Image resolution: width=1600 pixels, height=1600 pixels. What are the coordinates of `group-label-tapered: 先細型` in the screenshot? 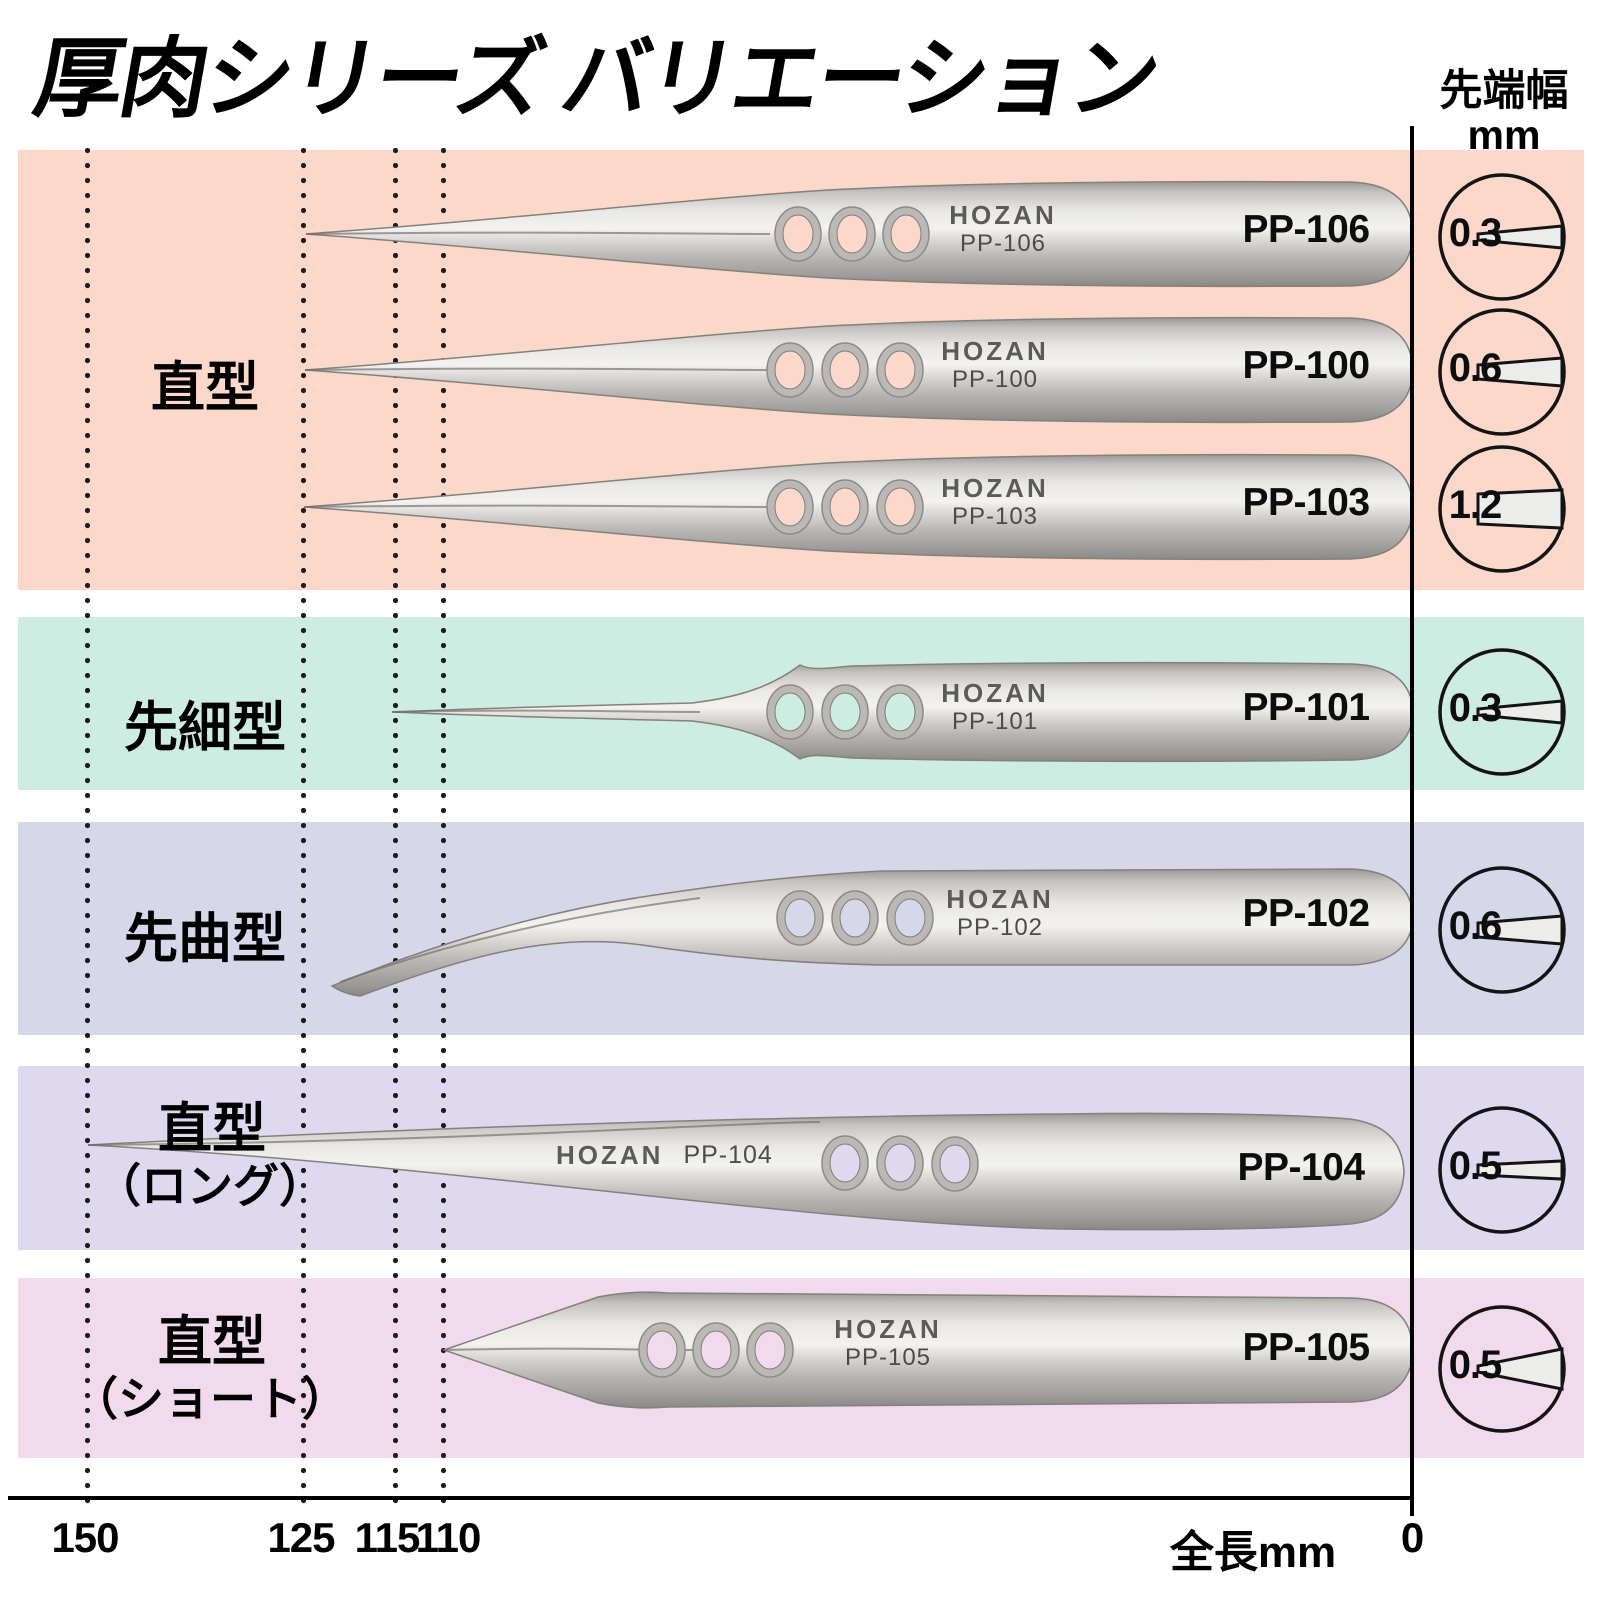 It's located at (205, 728).